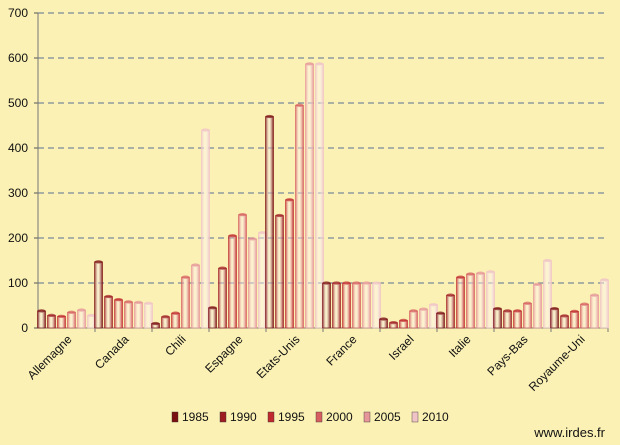 Image resolution: width=620 pixels, height=445 pixels. I want to click on bar-1995-Royaume-Uni, so click(574, 320).